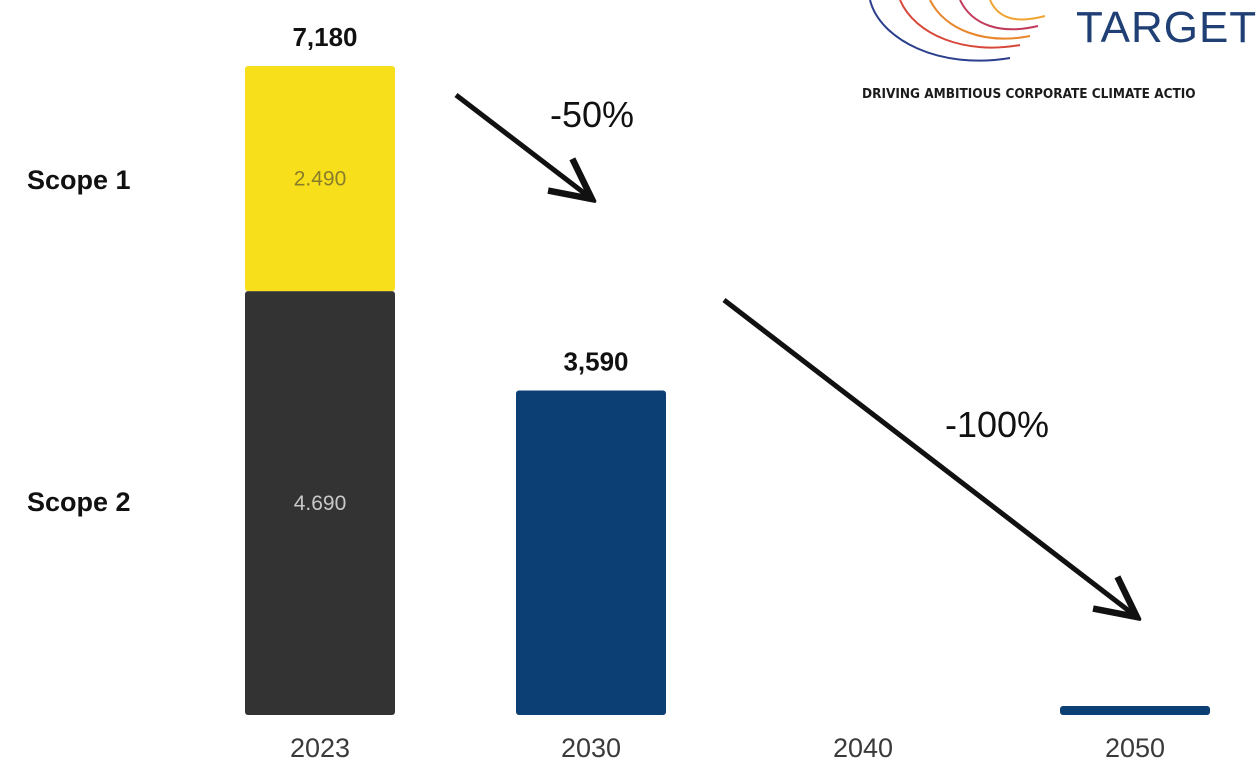  I want to click on legend-scope-1: Scope 1, so click(79, 180).